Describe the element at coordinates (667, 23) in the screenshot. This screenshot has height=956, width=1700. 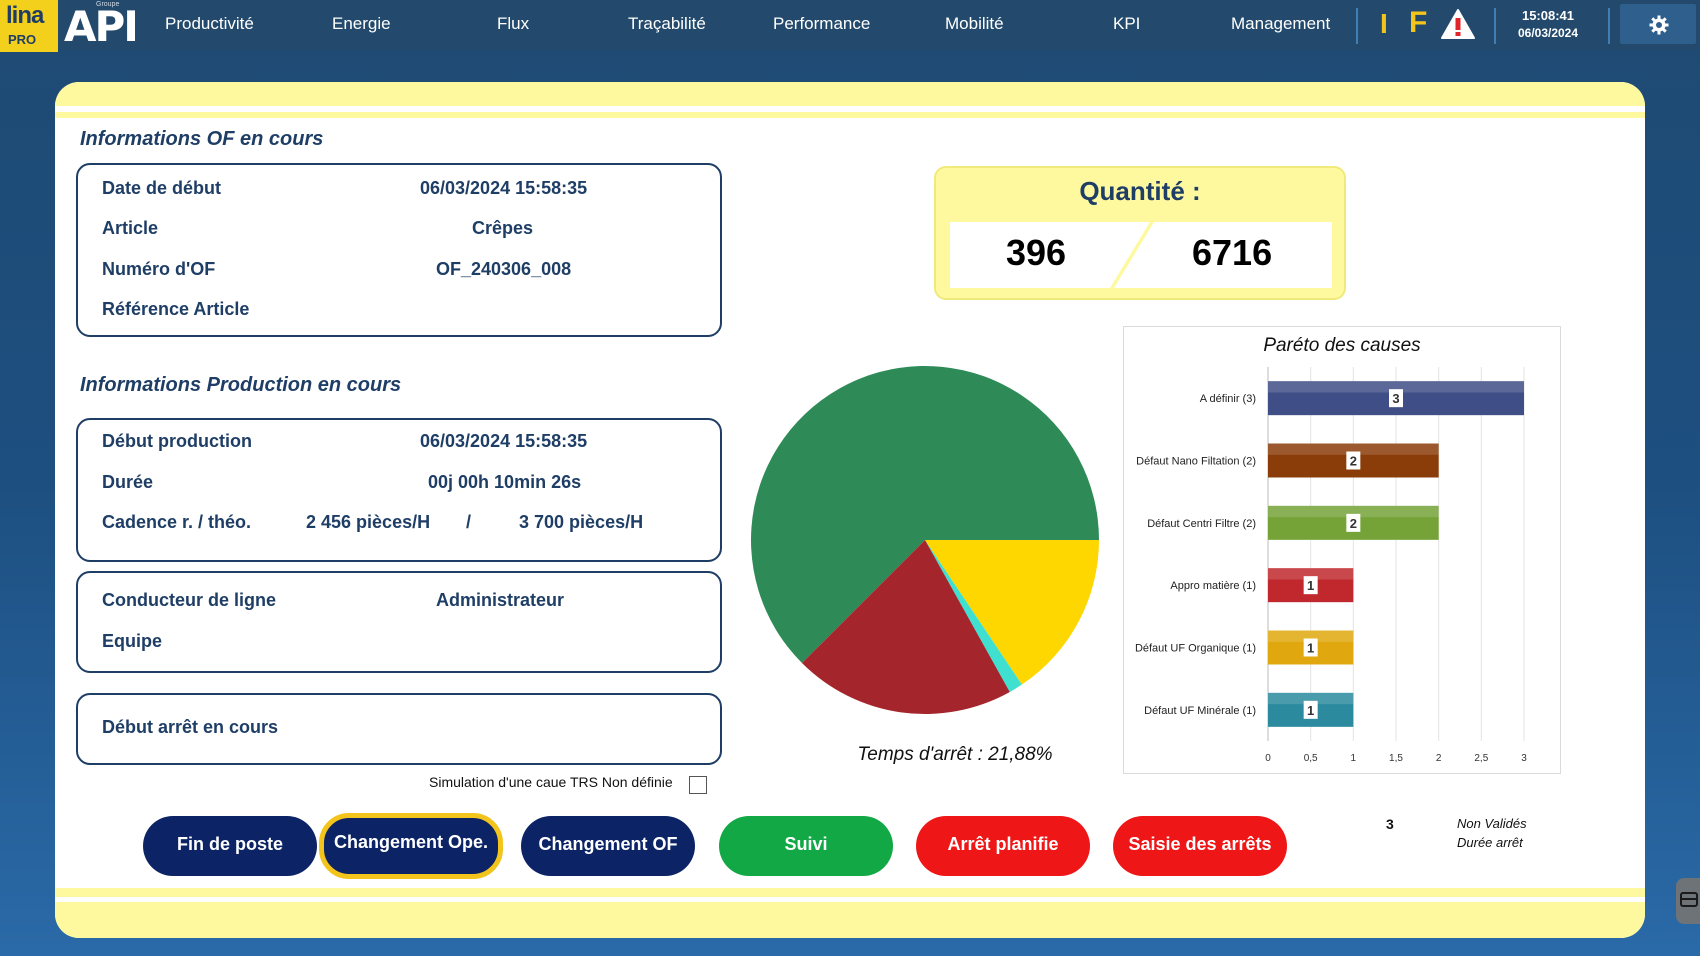
I see `nav-tracabilite: Traçabilité` at that location.